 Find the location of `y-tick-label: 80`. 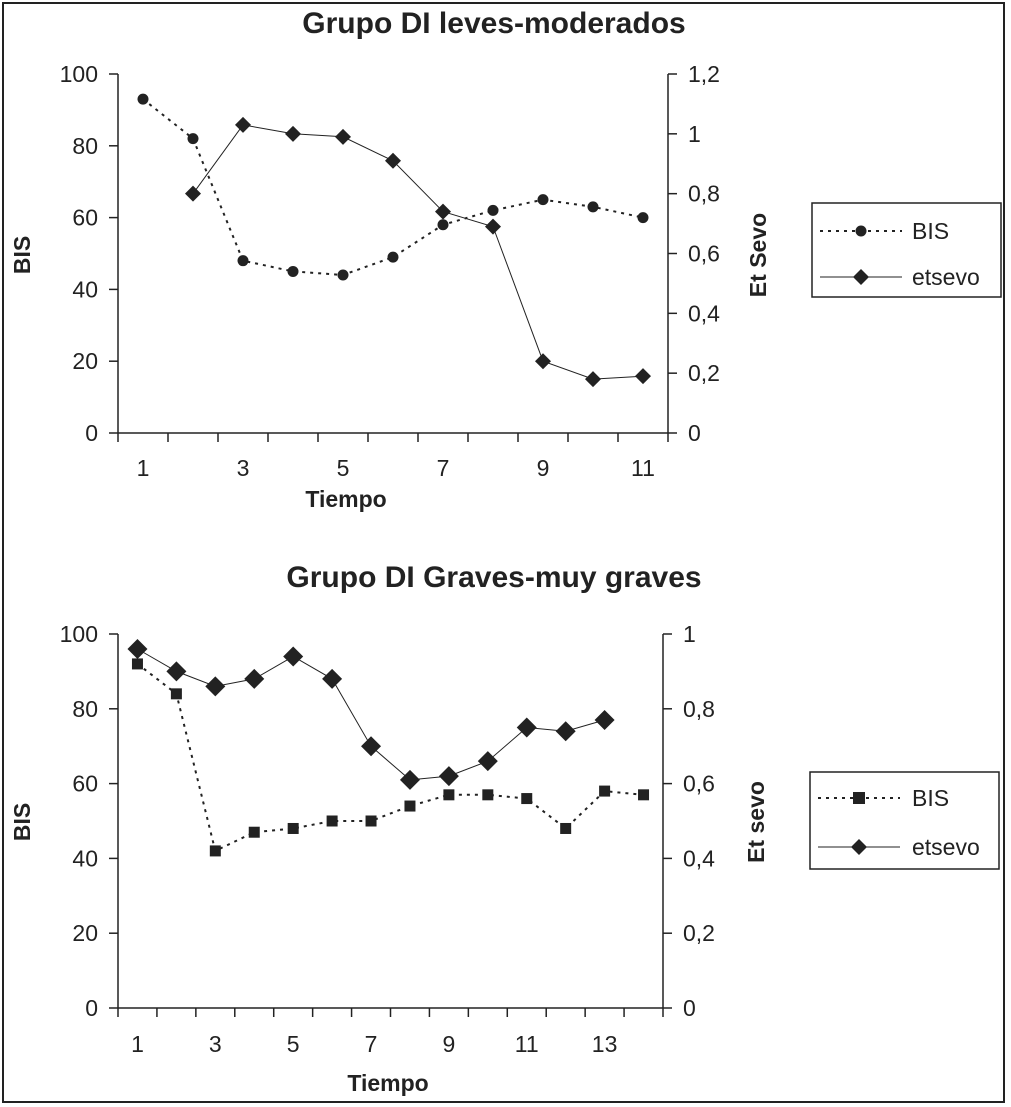

y-tick-label: 80 is located at coordinates (85, 146).